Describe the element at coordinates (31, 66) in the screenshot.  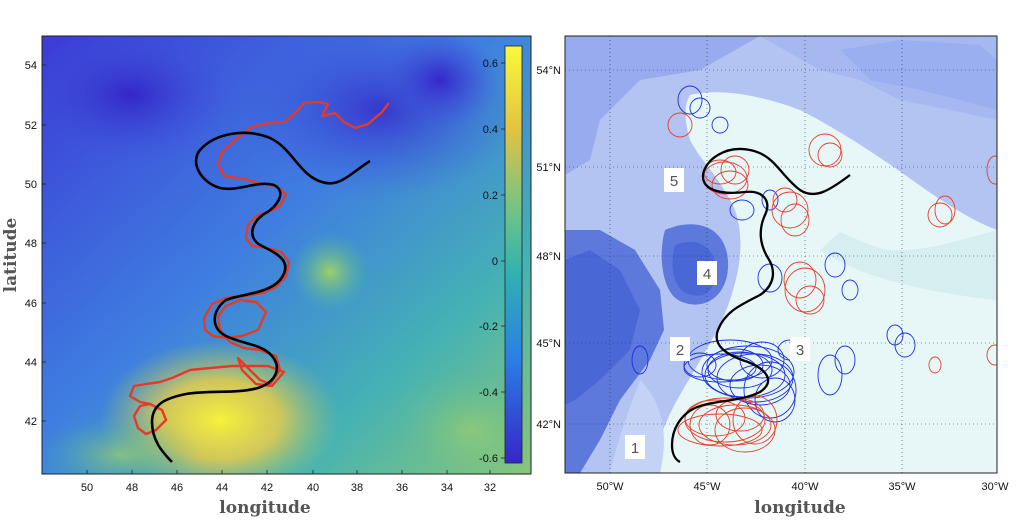
I see `y-tick: 54` at that location.